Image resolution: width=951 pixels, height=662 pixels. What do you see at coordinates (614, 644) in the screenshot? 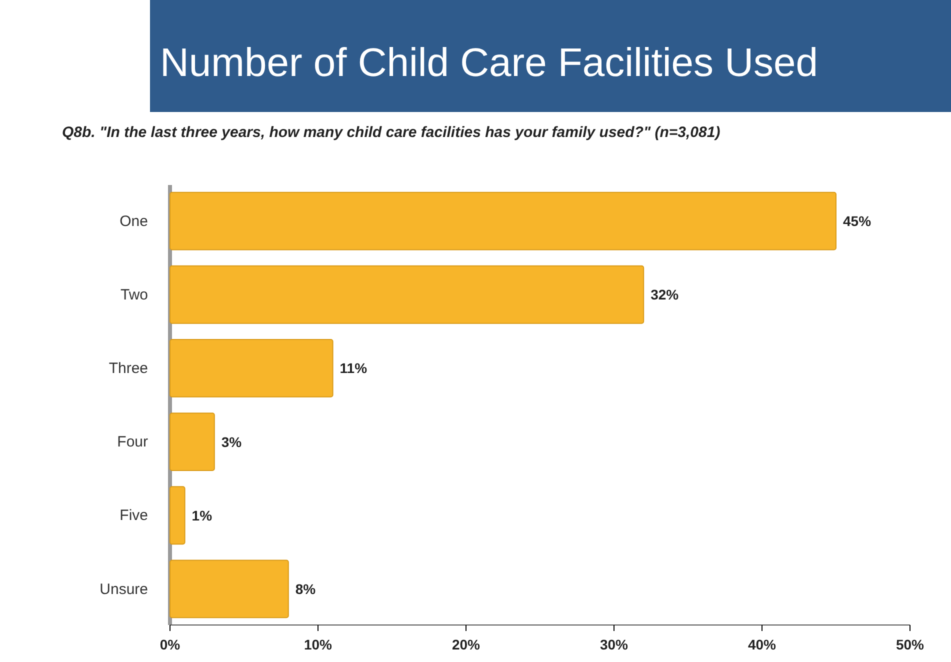
I see `x-tick-label: 30%` at bounding box center [614, 644].